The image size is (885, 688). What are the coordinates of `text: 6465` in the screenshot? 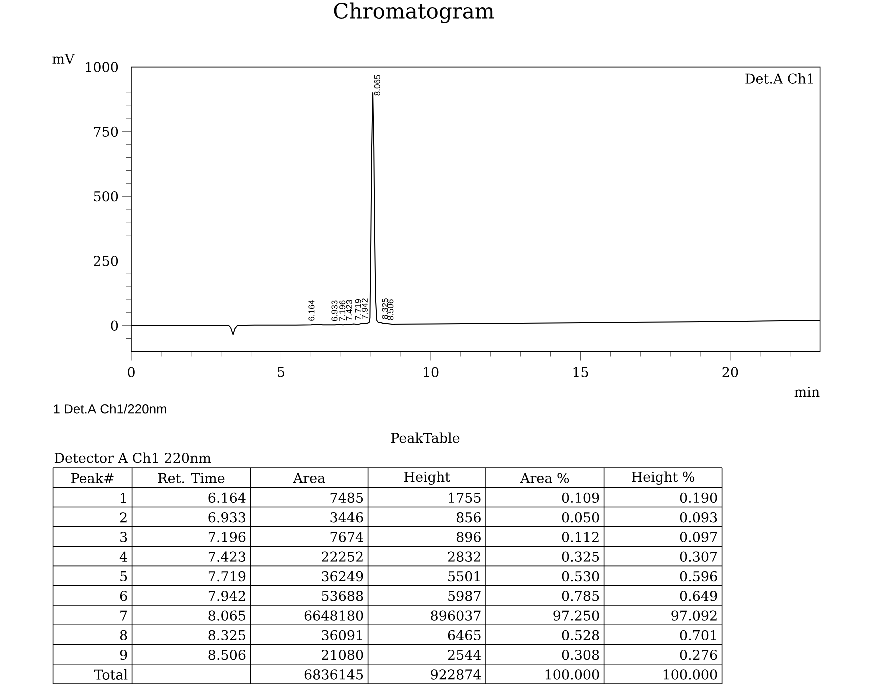 It's located at (464, 635).